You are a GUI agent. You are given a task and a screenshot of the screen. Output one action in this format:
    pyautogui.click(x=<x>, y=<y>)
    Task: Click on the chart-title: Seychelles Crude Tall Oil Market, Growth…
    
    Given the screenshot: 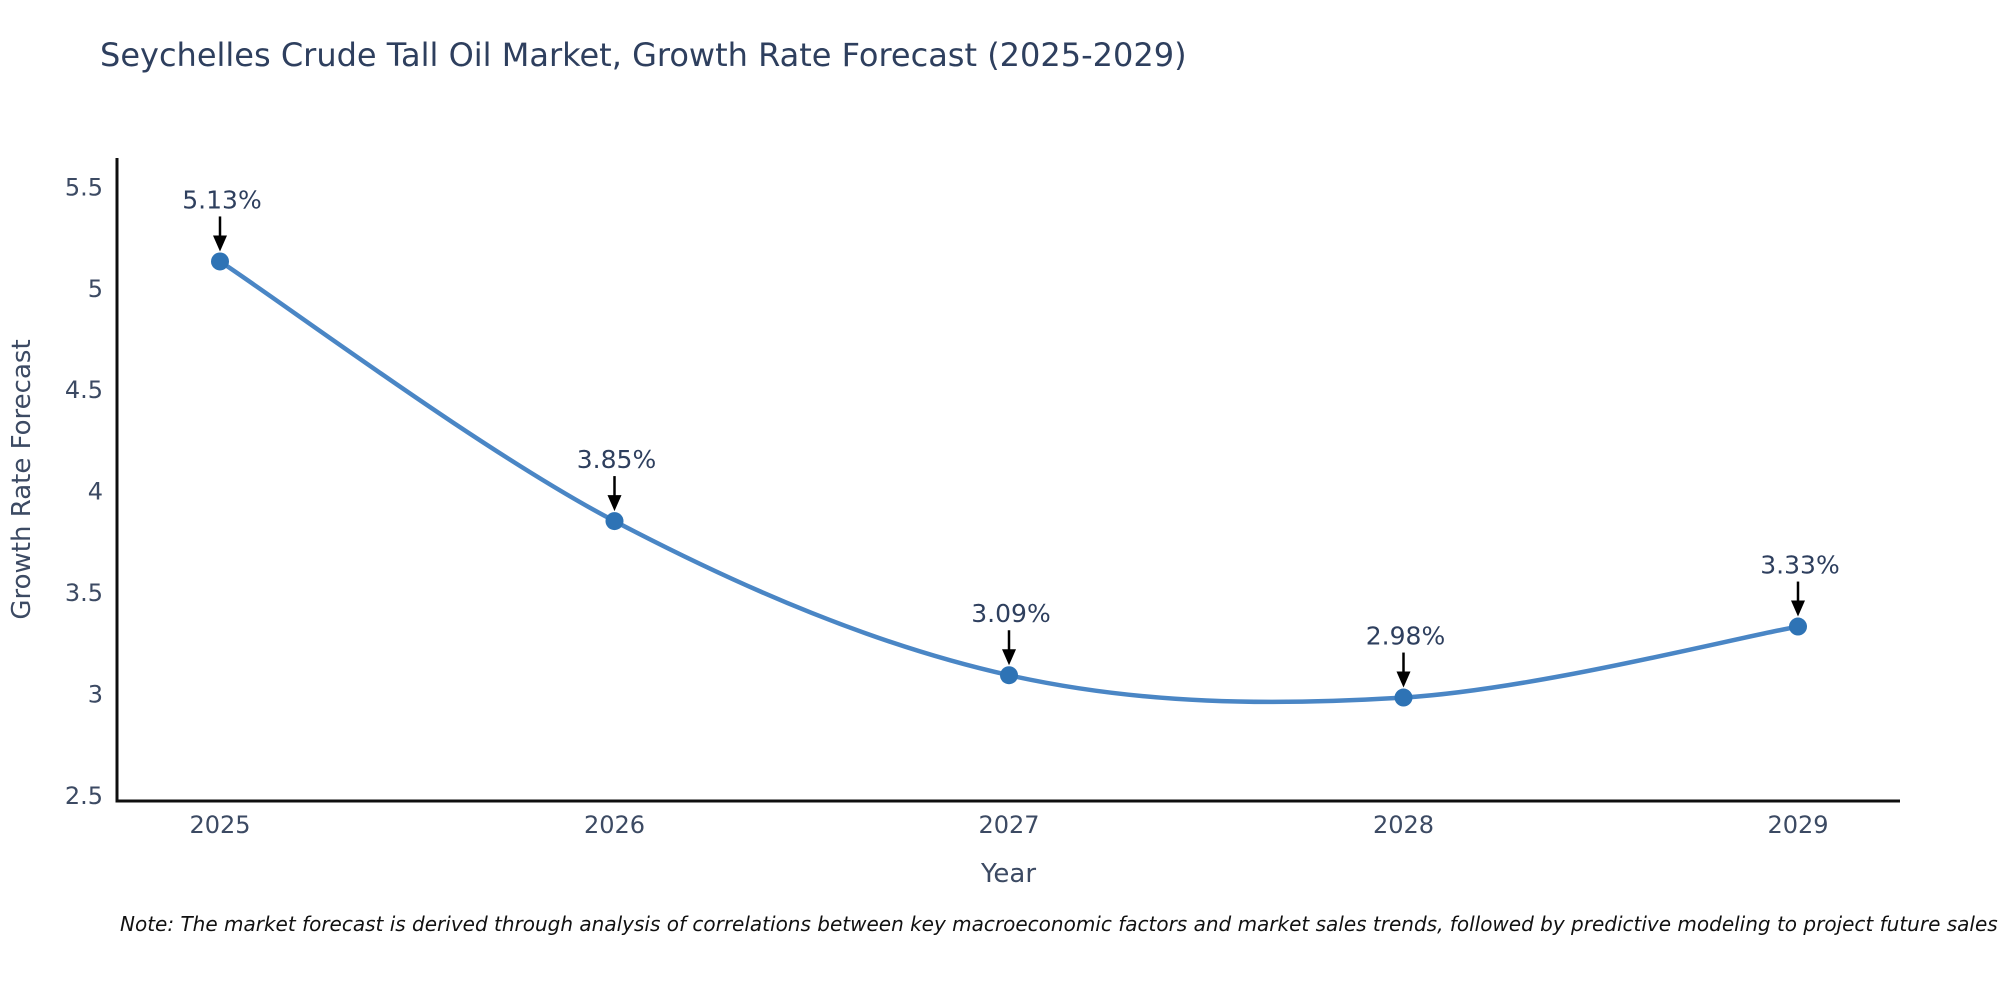 What is the action you would take?
    pyautogui.click(x=643, y=55)
    